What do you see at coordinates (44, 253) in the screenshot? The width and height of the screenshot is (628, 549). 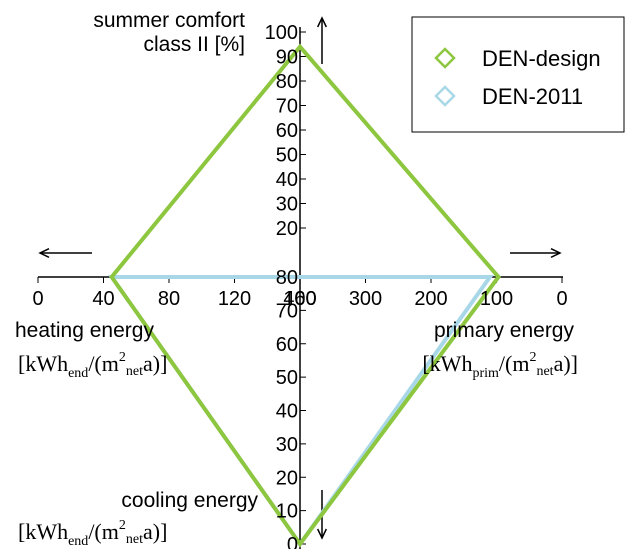 I see `left-arrow-head` at bounding box center [44, 253].